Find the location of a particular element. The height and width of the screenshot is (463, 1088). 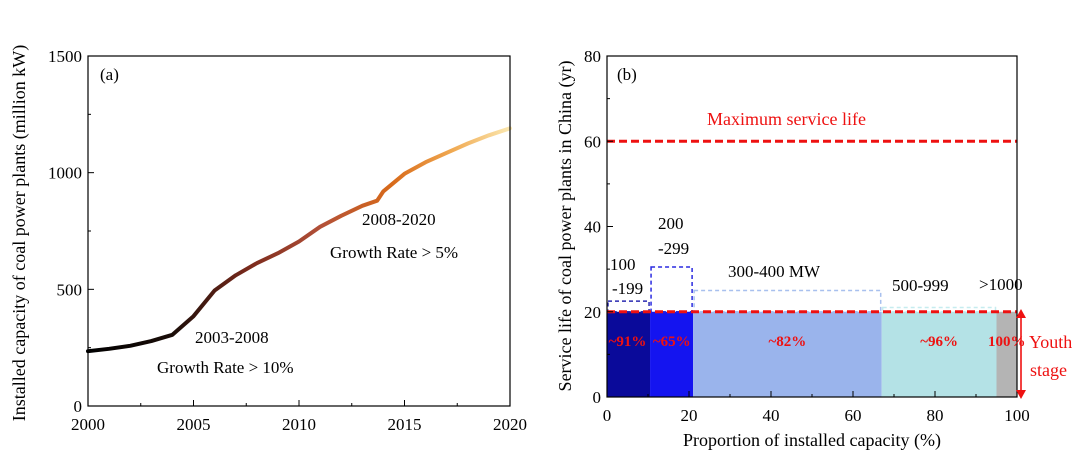

panel-b-xtick-label: 20 is located at coordinates (689, 415).